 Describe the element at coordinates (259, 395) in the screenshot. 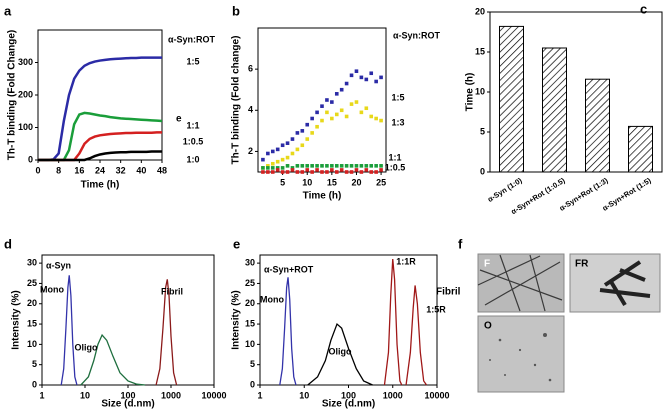

I see `x-tick-label: 1` at that location.